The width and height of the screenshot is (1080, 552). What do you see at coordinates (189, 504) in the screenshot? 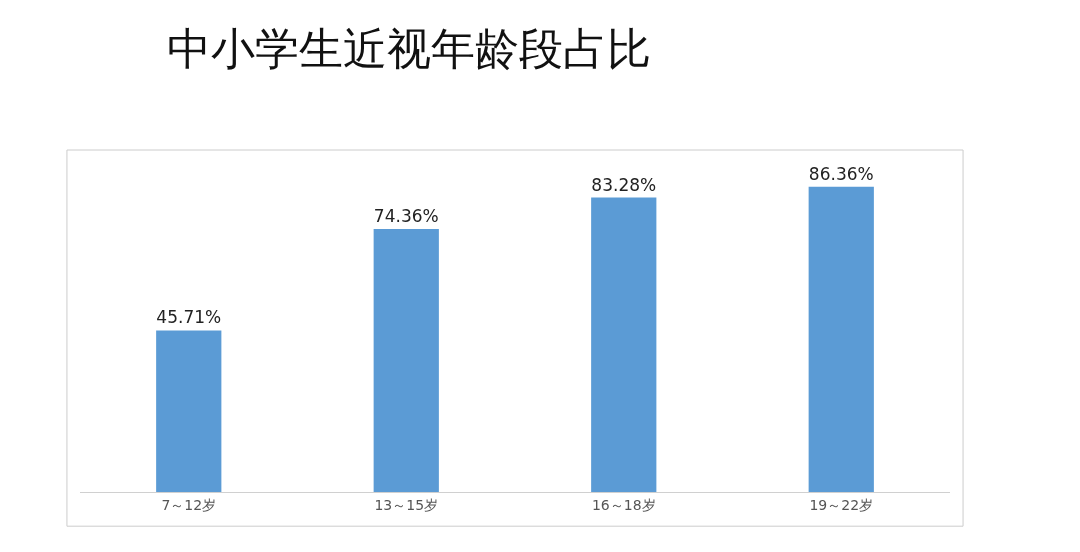
I see `x-tick-label: 7～12岁` at bounding box center [189, 504].